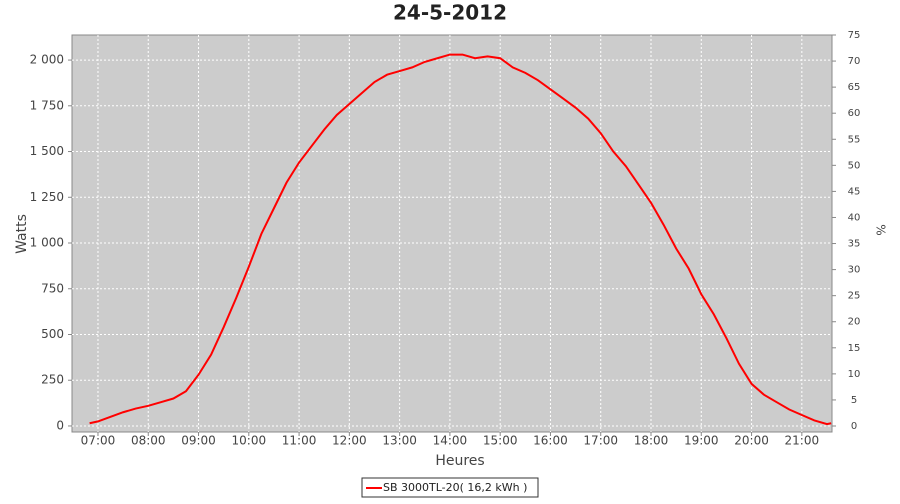 Image resolution: width=900 pixels, height=504 pixels. Describe the element at coordinates (550, 441) in the screenshot. I see `x-tick-label: 16:00` at that location.